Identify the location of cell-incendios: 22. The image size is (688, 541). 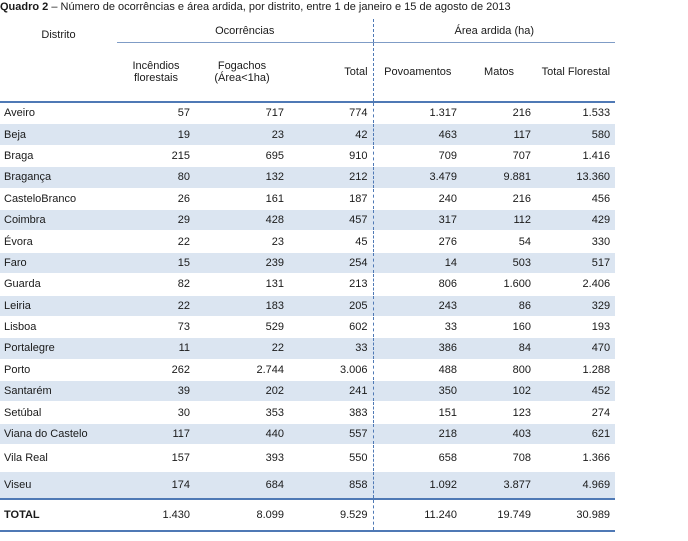
(156, 241).